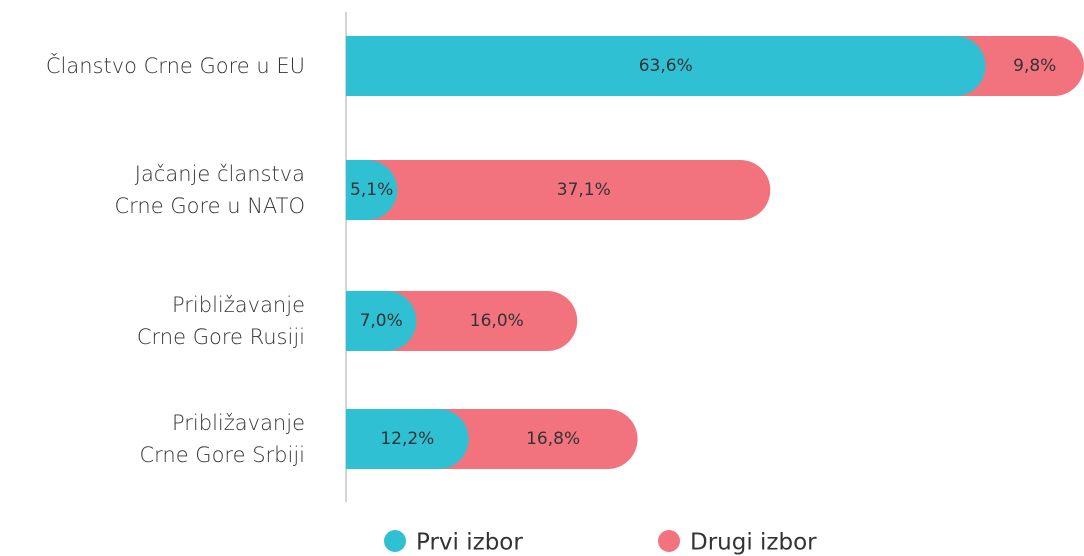  I want to click on value-label: 16,8%, so click(553, 439).